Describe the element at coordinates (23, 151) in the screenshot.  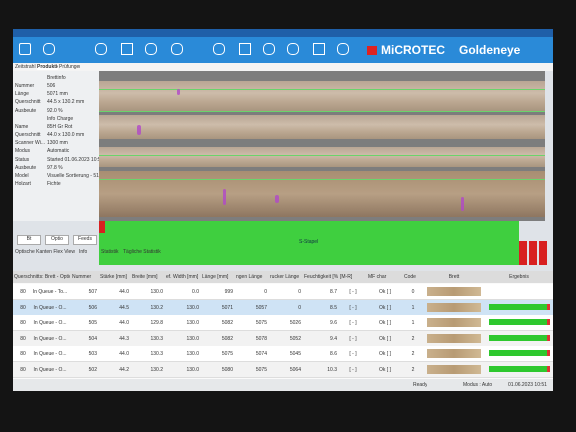
I see `field-label: Modus` at that location.